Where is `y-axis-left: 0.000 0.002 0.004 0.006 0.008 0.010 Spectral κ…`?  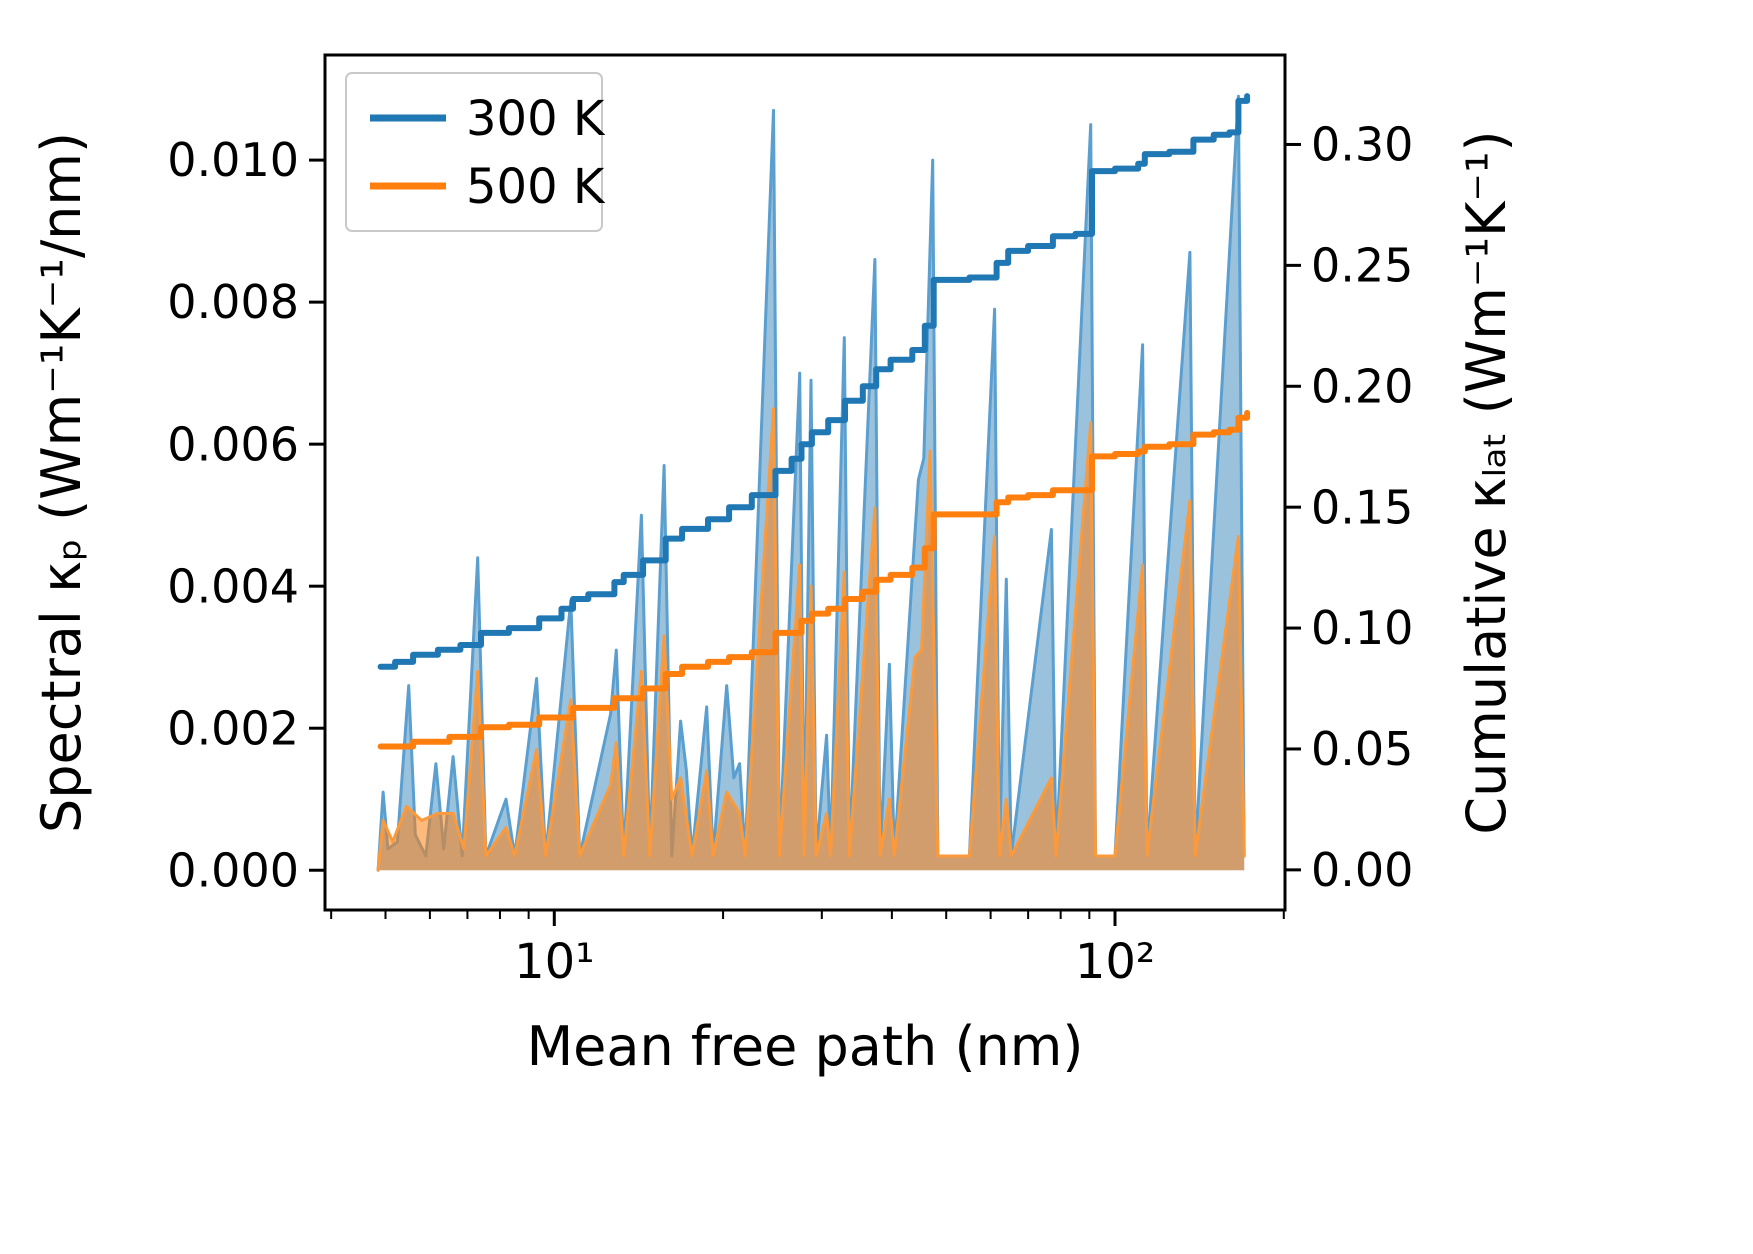
y-axis-left: 0.000 0.002 0.004 0.006 0.008 0.010 Spectral κ… is located at coordinates (177, 514).